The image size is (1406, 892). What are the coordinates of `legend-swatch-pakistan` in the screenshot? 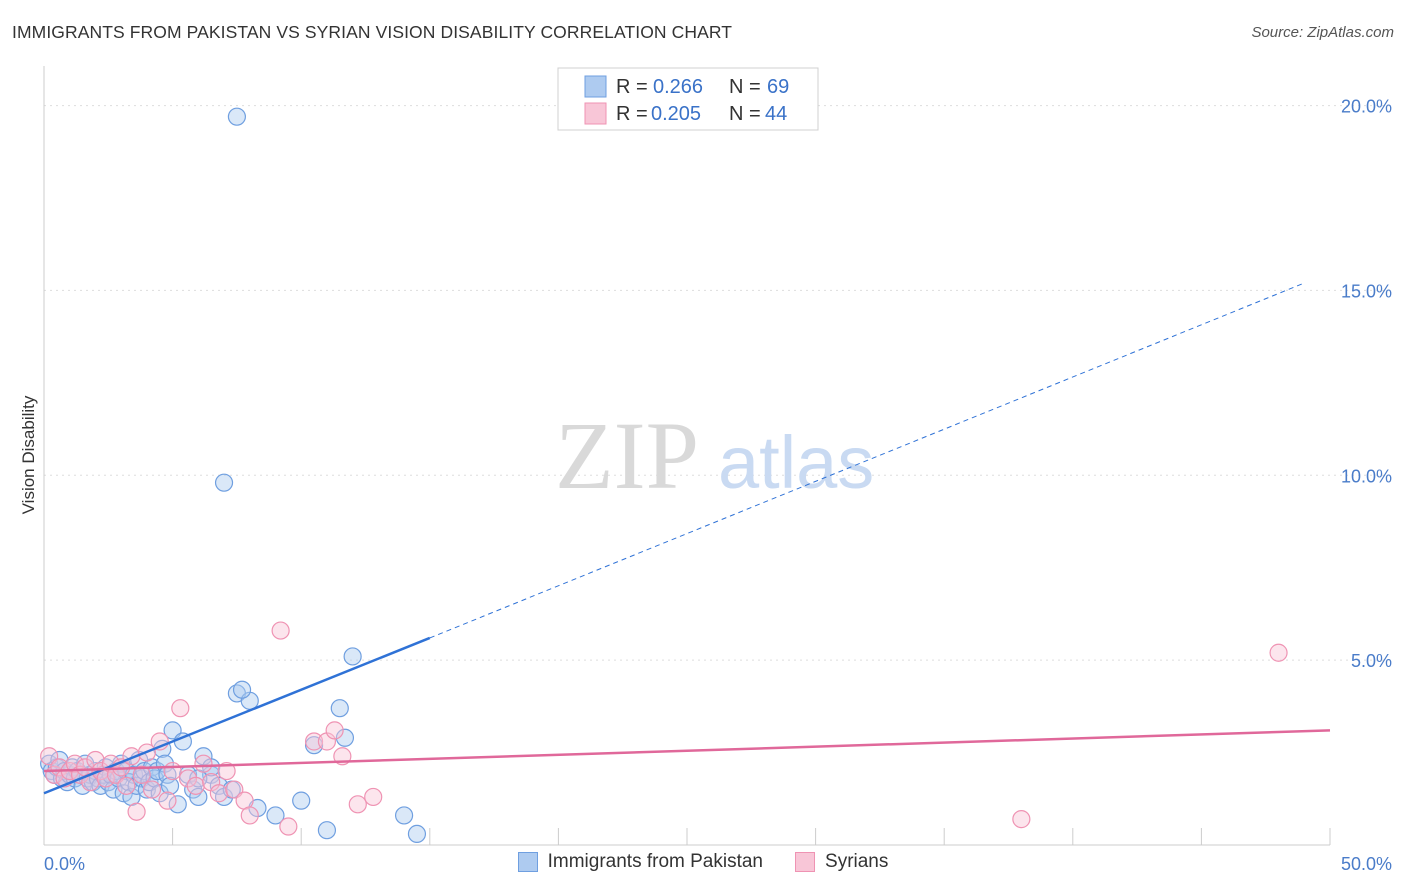 It's located at (595, 86).